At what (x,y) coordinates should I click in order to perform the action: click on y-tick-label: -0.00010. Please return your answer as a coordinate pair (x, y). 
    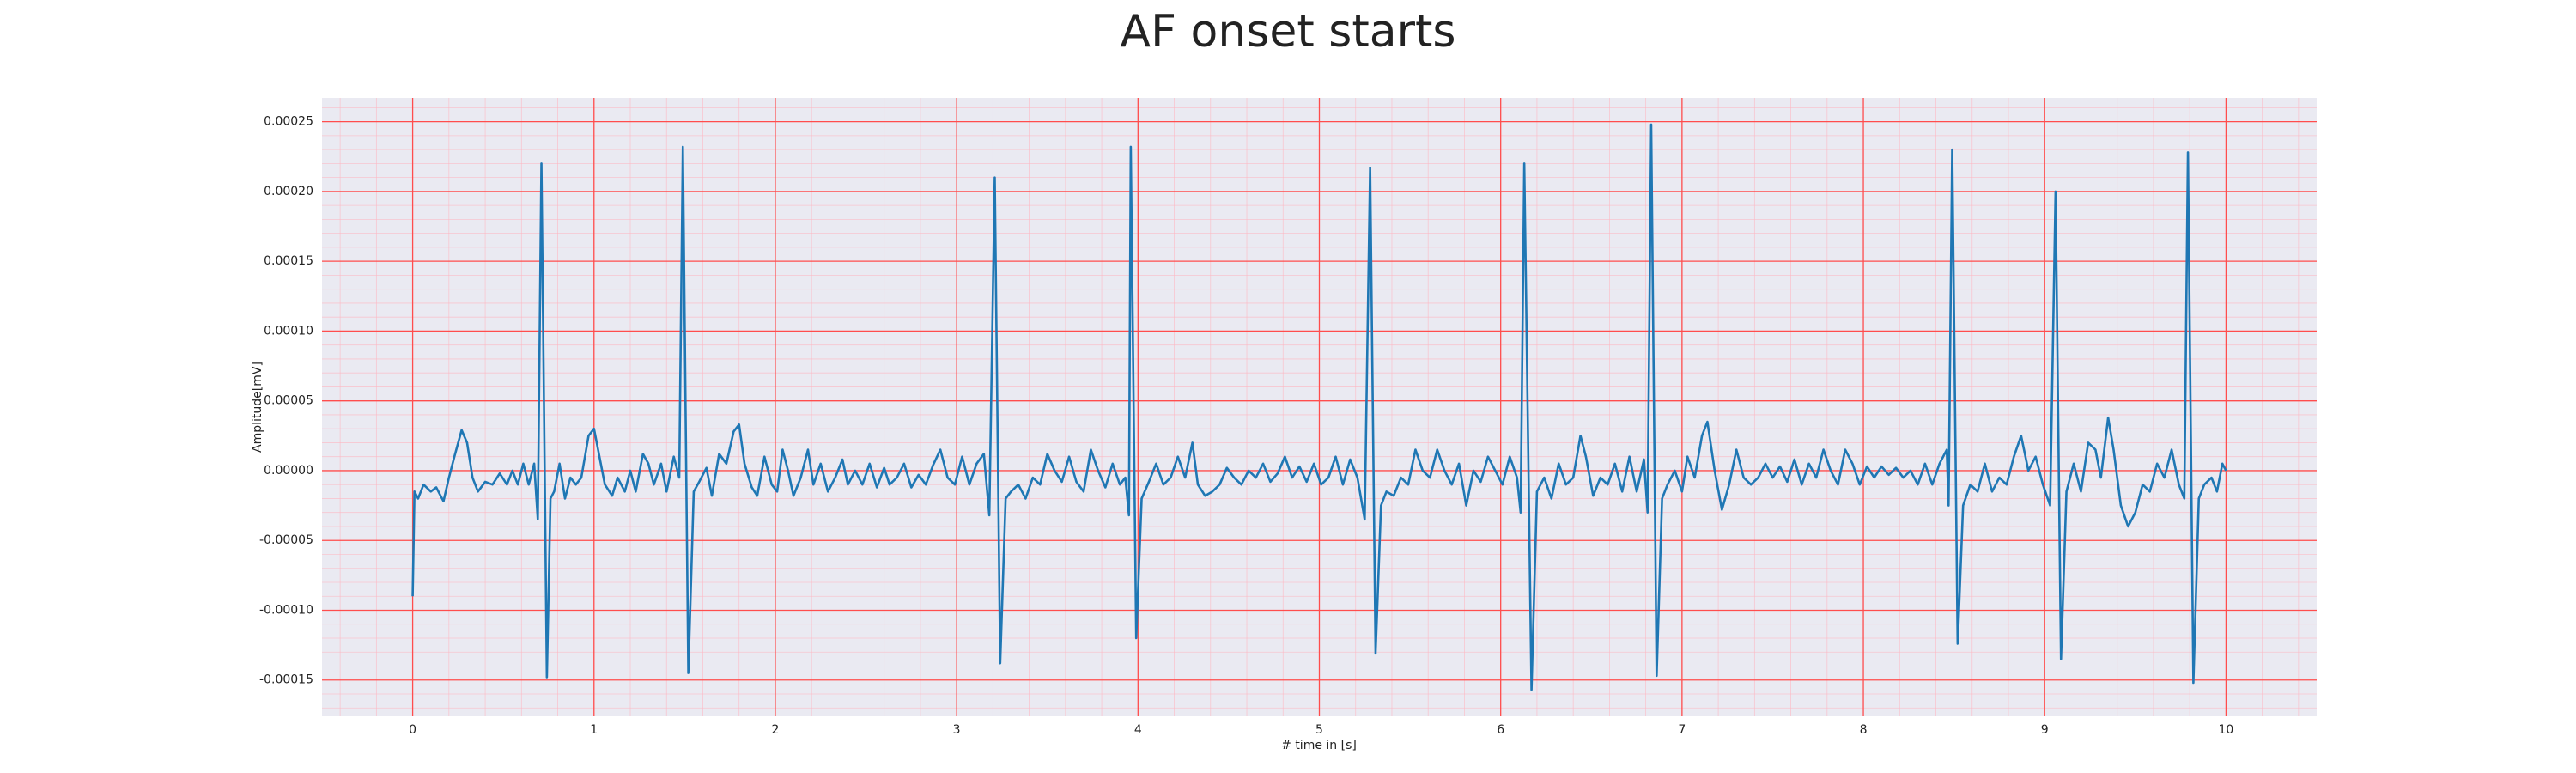
    Looking at the image, I should click on (286, 610).